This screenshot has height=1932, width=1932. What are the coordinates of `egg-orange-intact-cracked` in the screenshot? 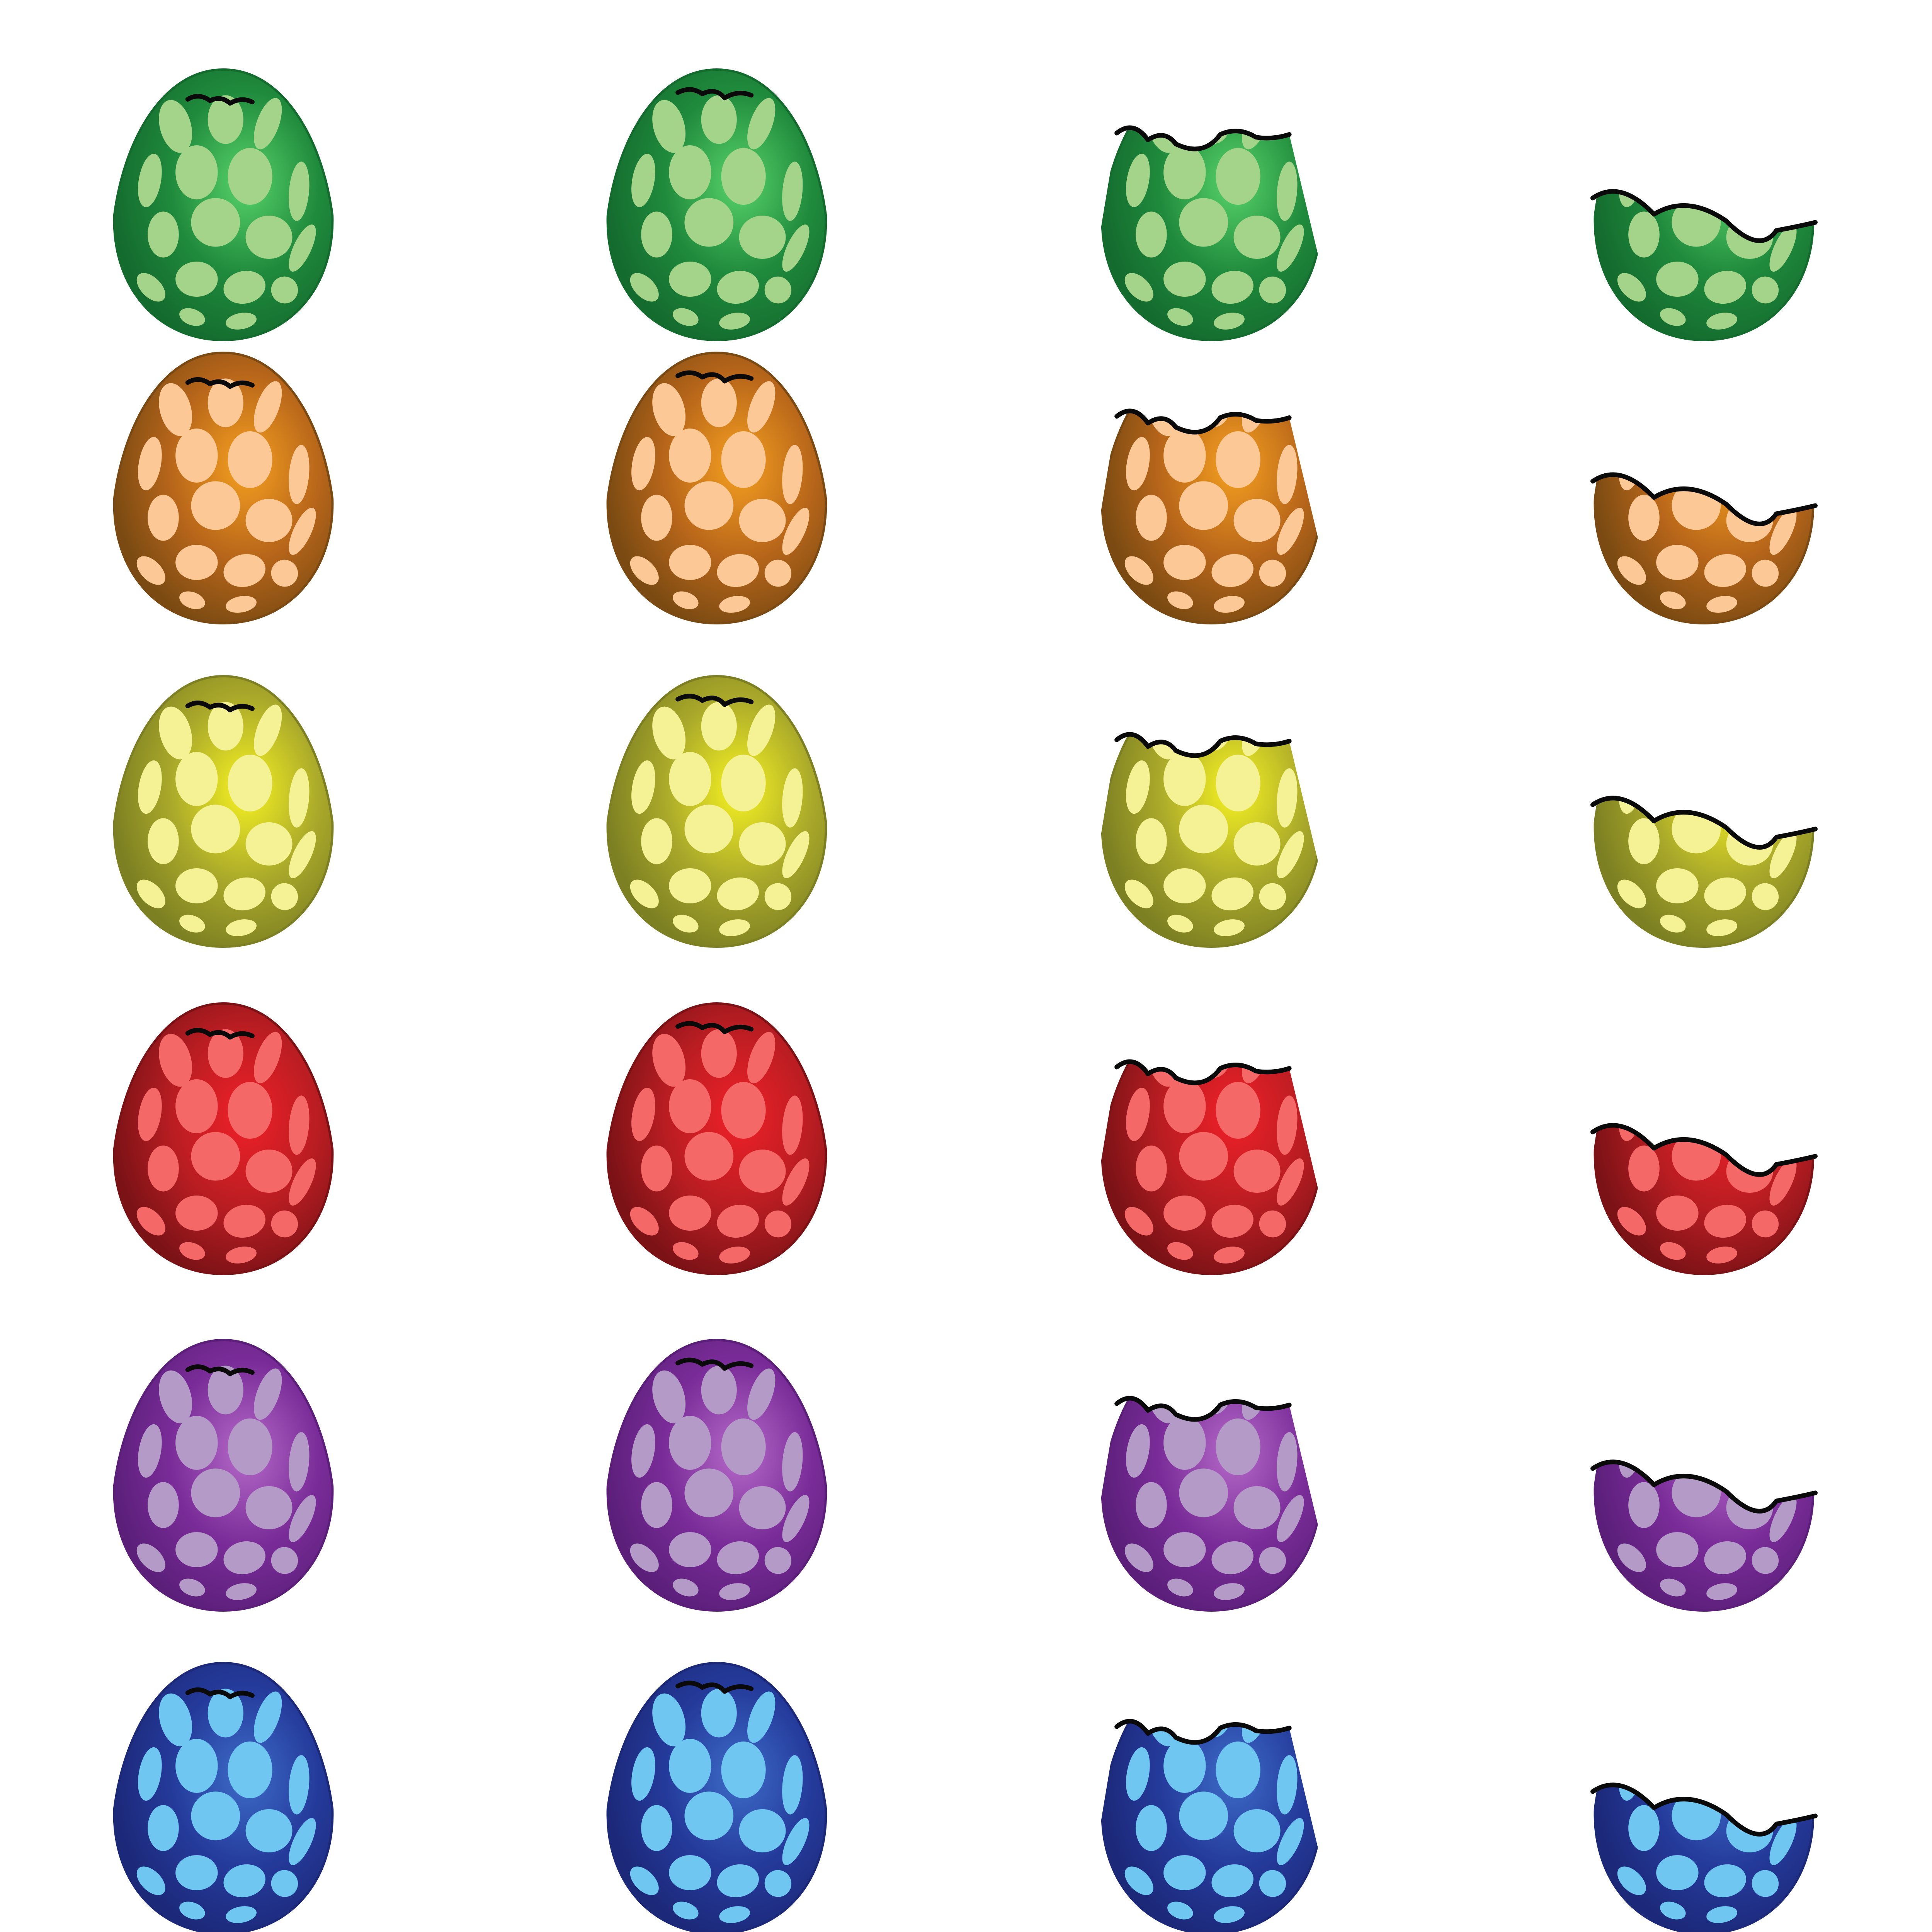 It's located at (223, 488).